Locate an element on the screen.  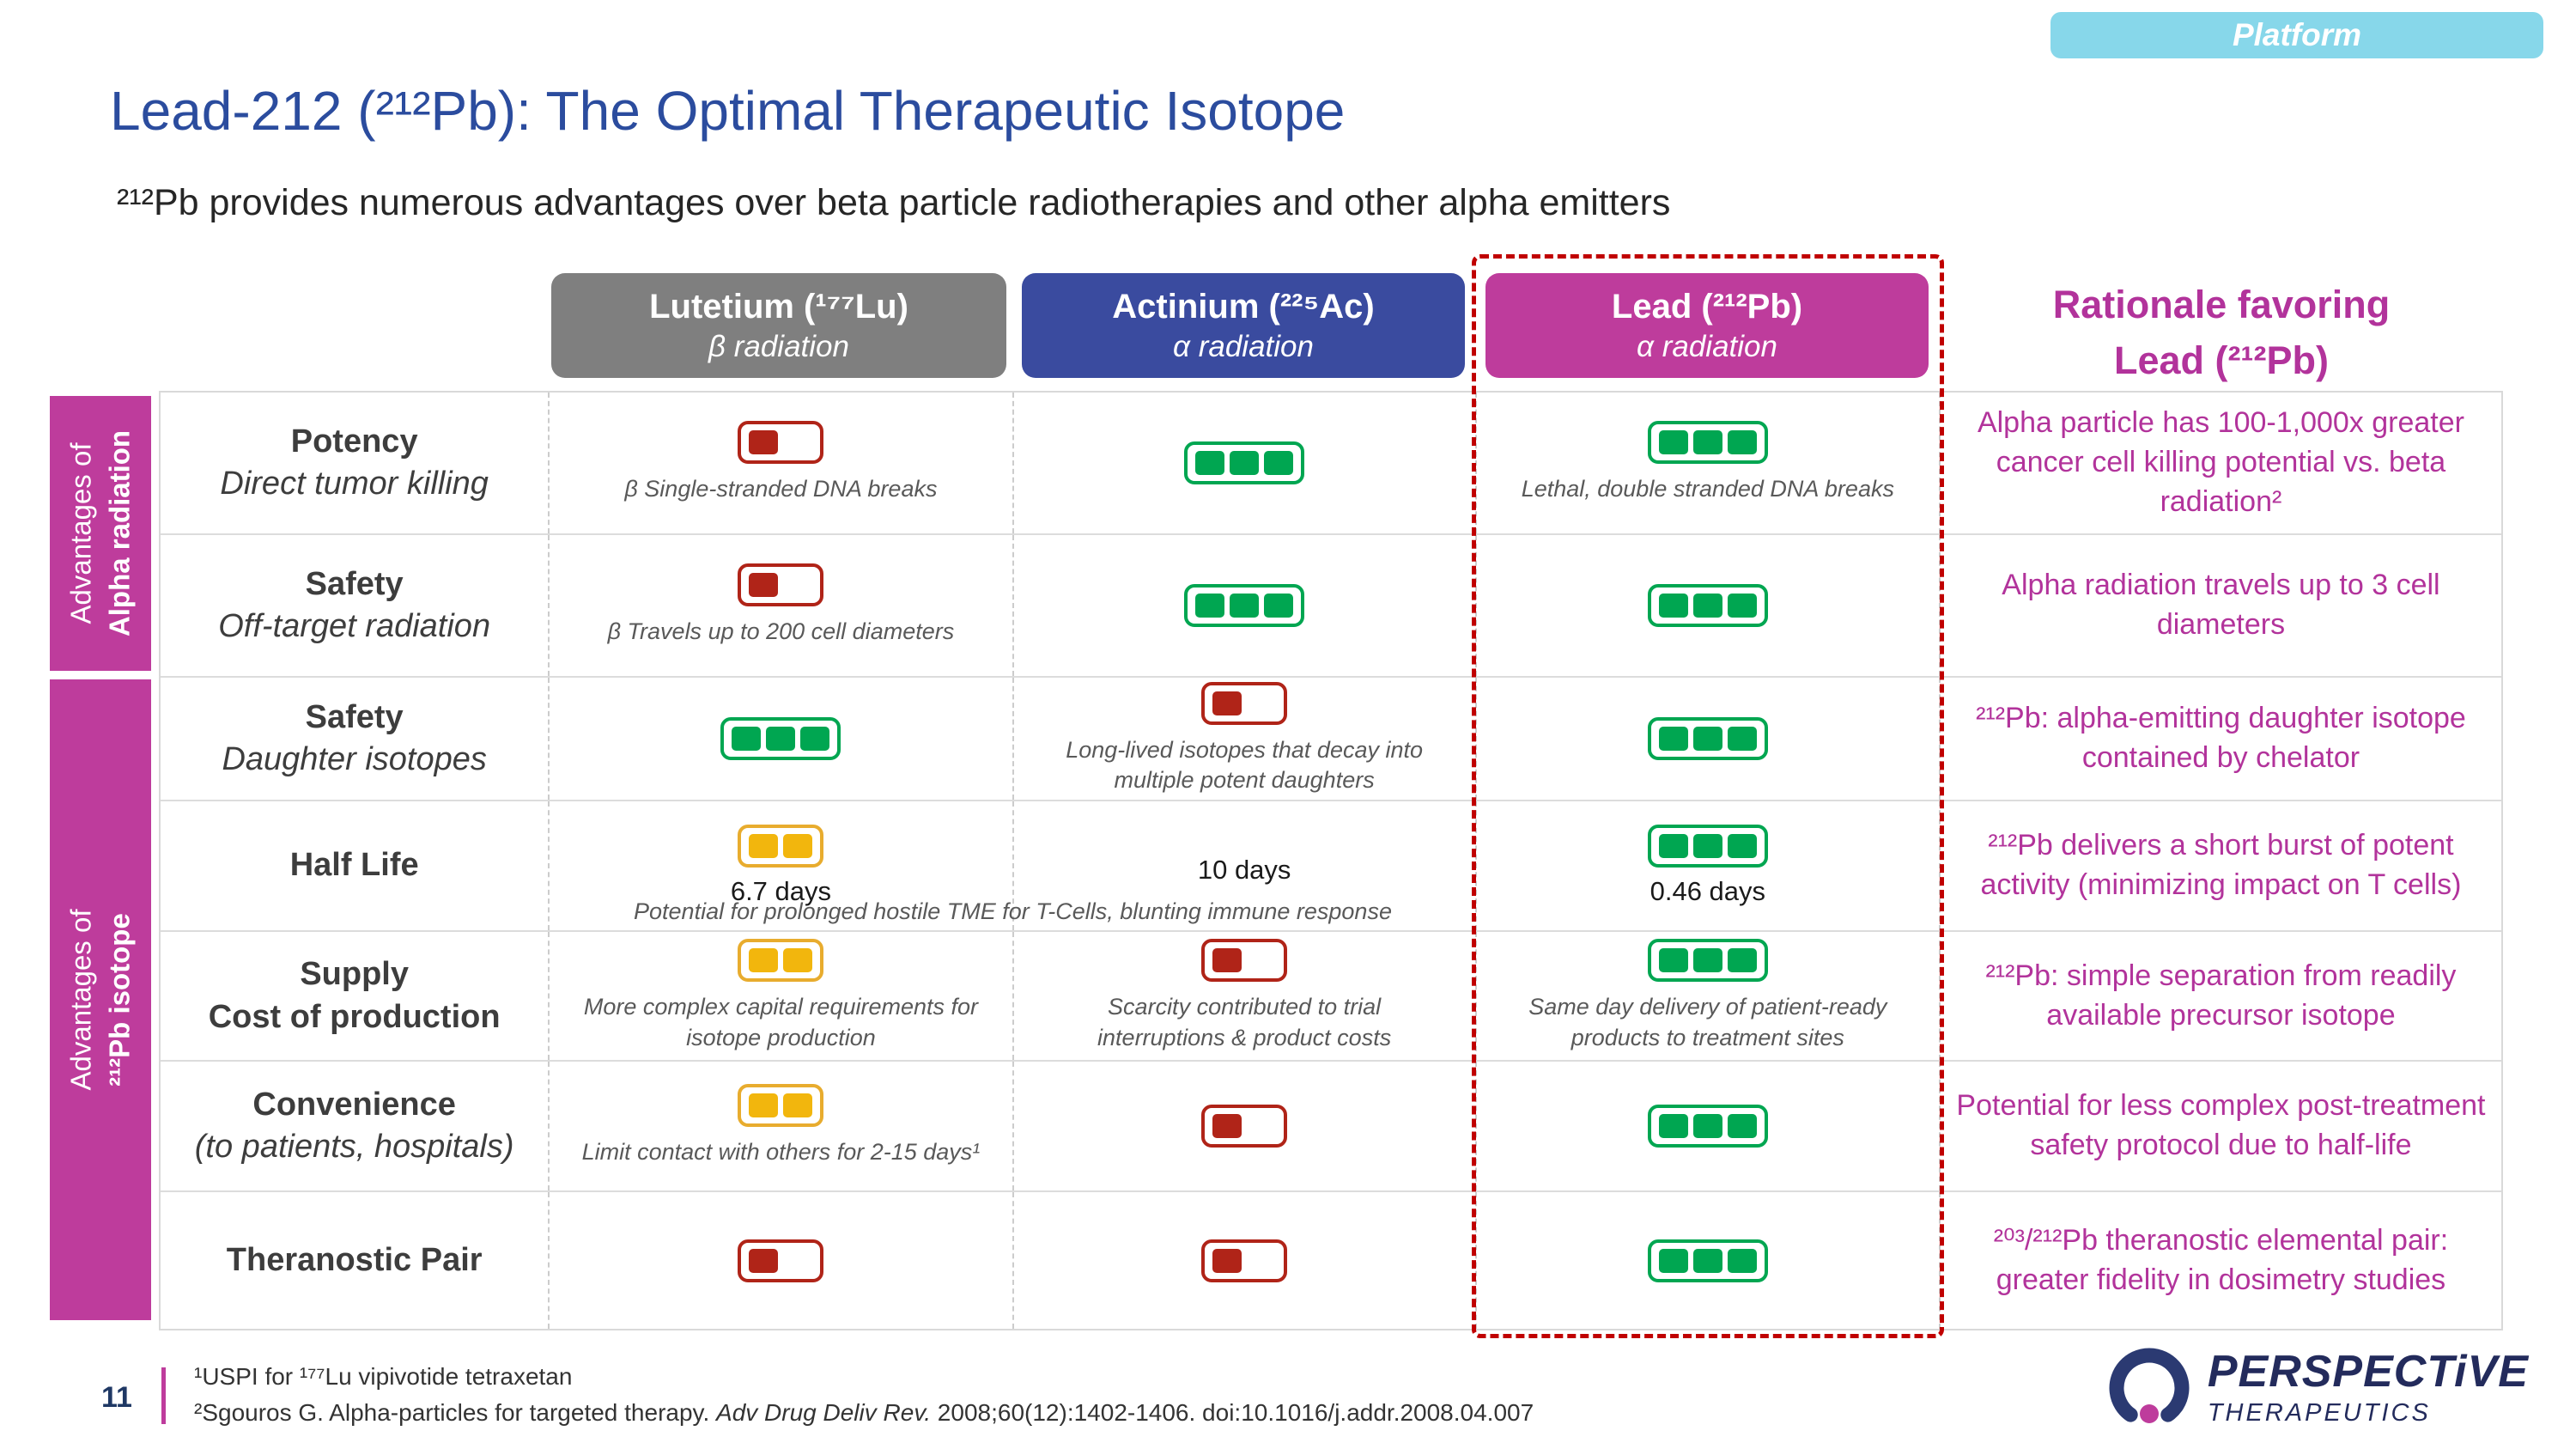
platform-badge: Platform is located at coordinates (2296, 35).